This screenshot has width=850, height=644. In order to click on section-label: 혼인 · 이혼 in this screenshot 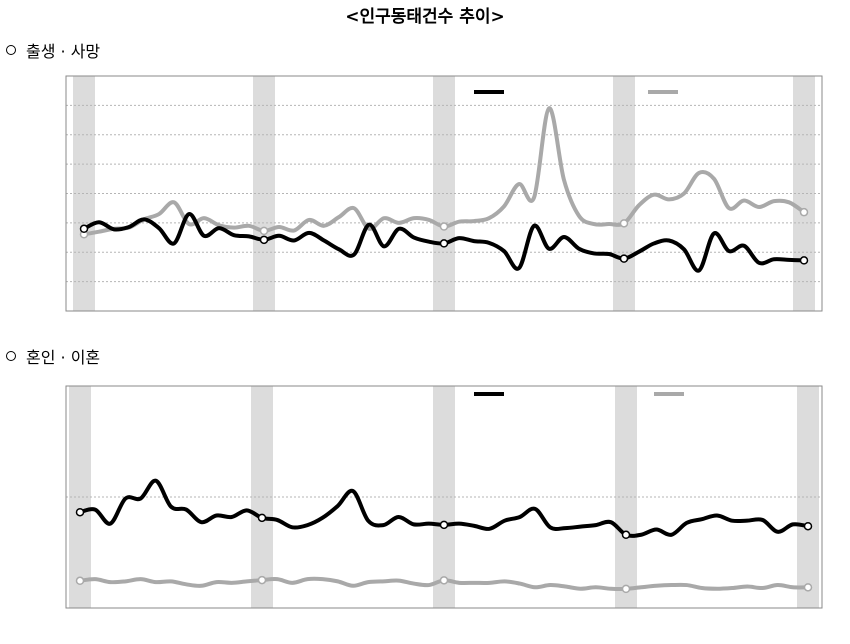, I will do `click(63, 357)`.